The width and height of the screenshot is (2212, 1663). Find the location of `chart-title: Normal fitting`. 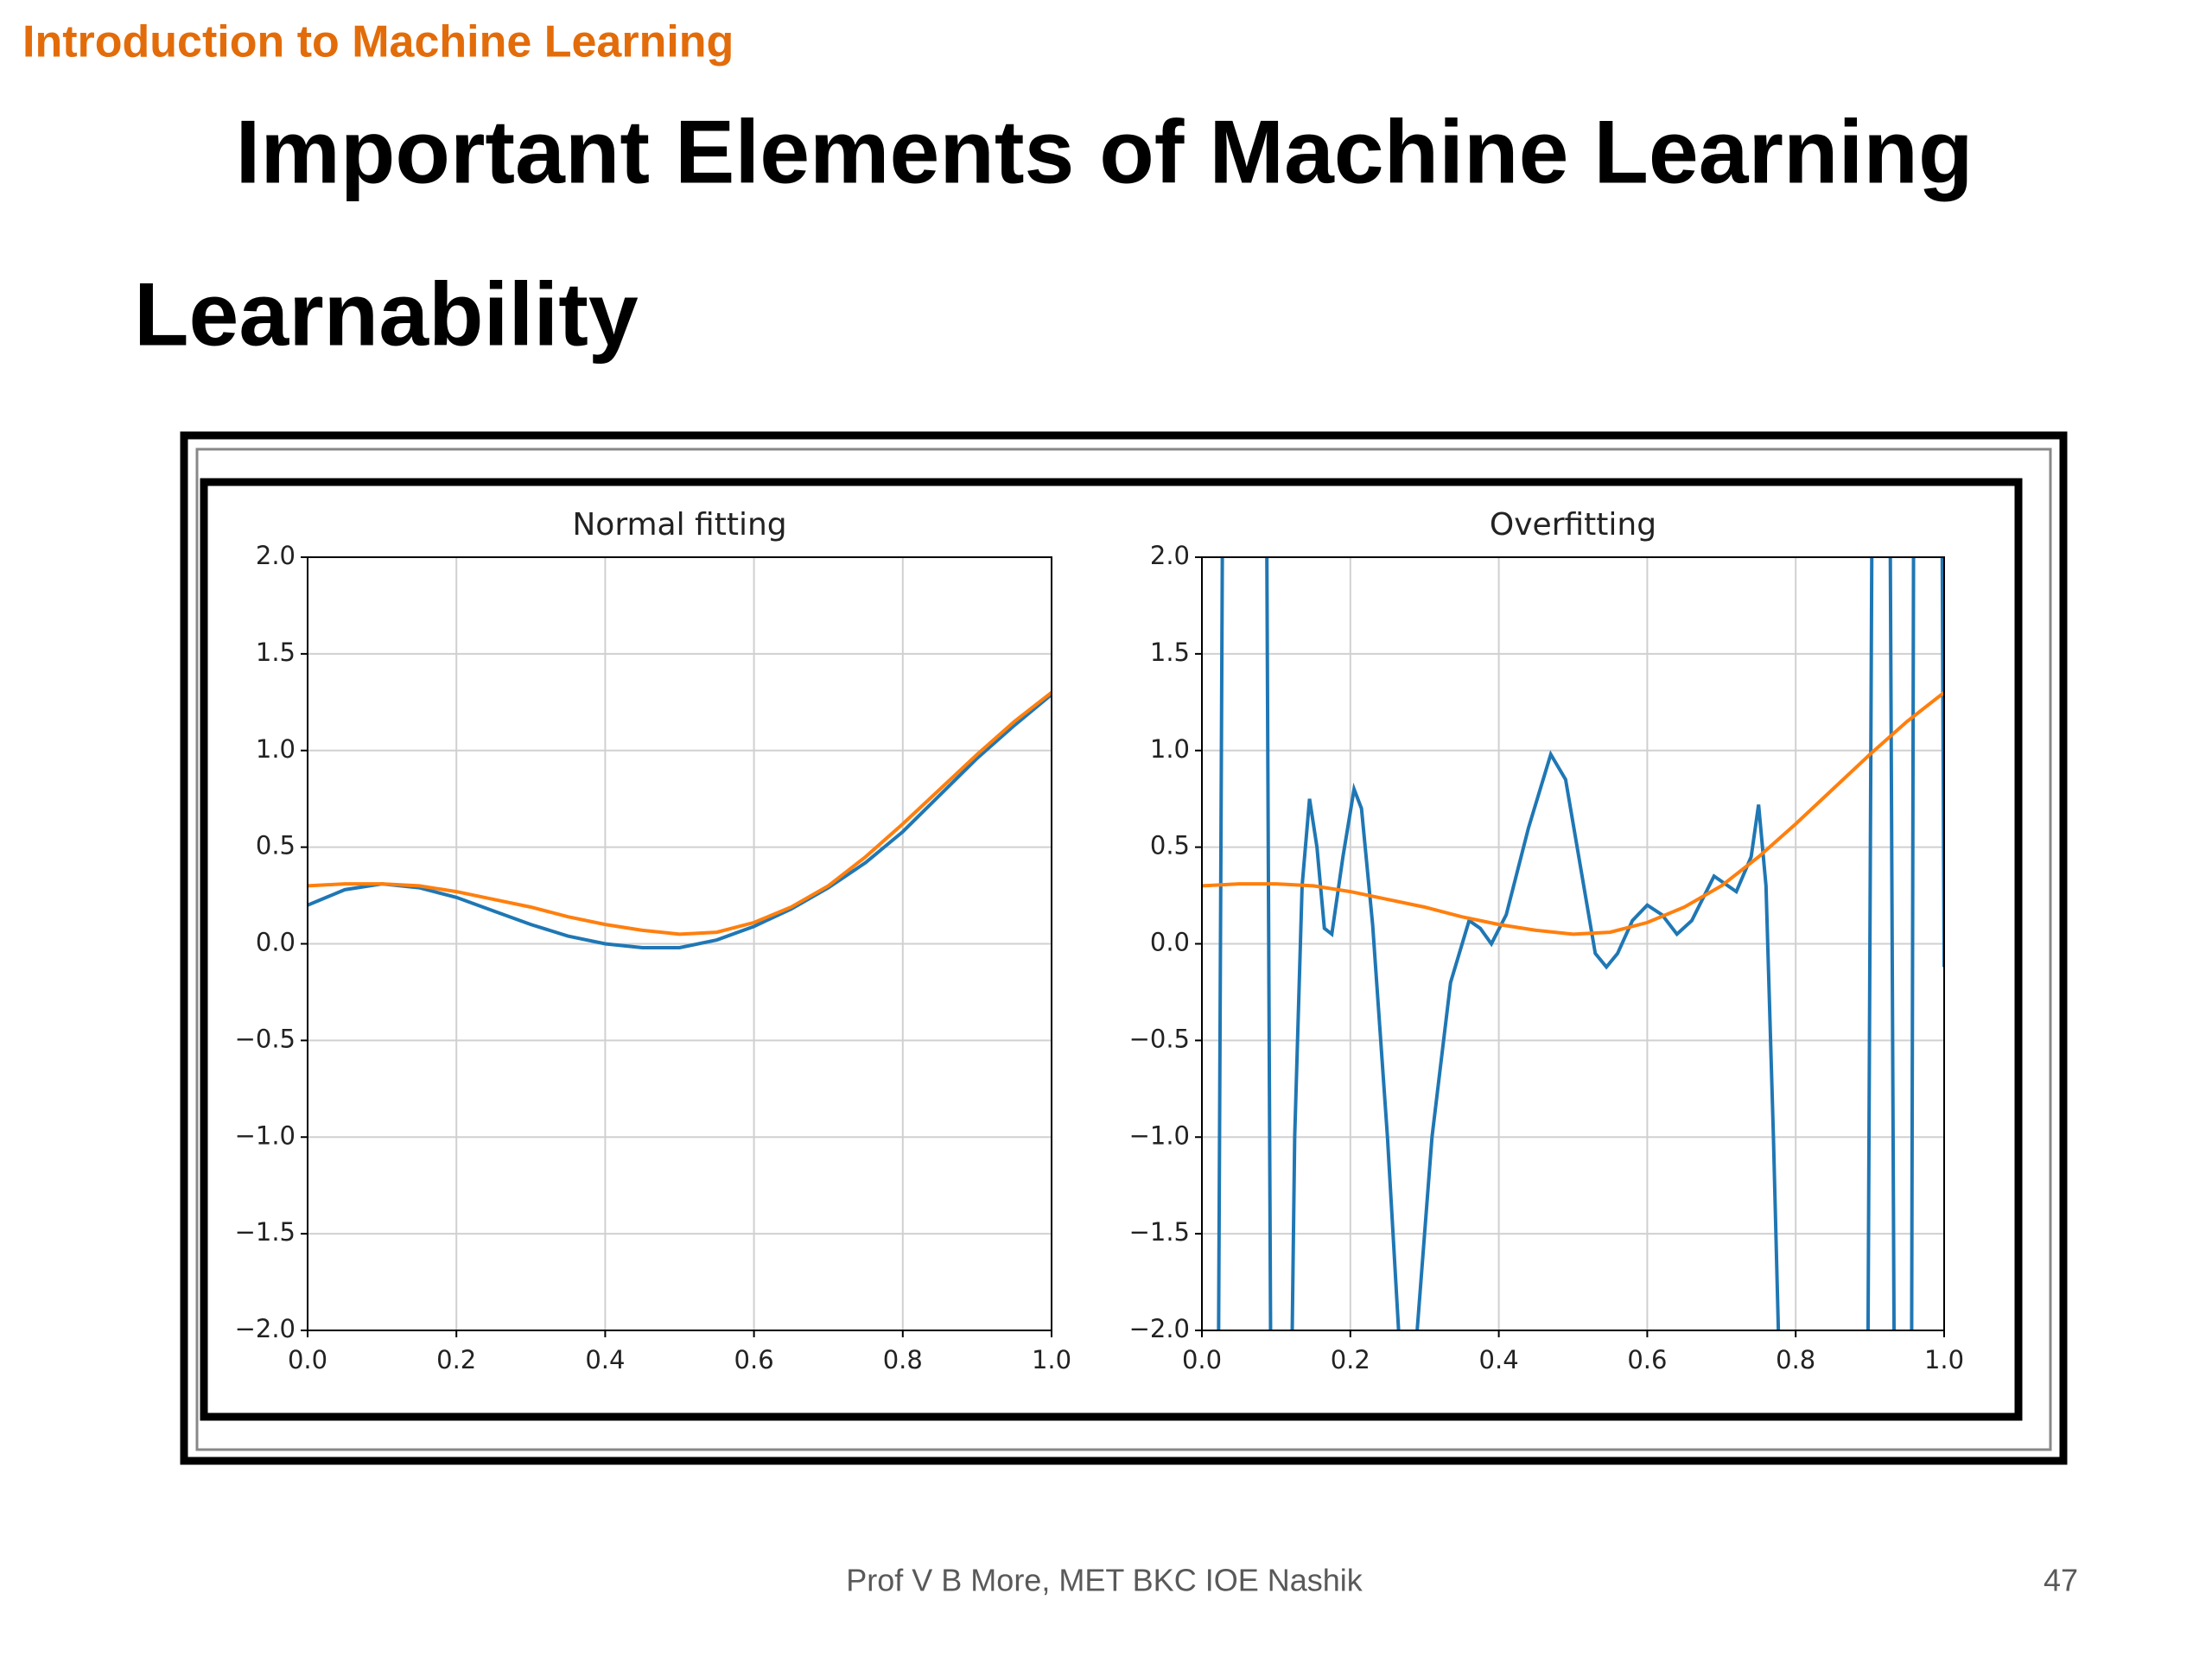

chart-title: Normal fitting is located at coordinates (679, 525).